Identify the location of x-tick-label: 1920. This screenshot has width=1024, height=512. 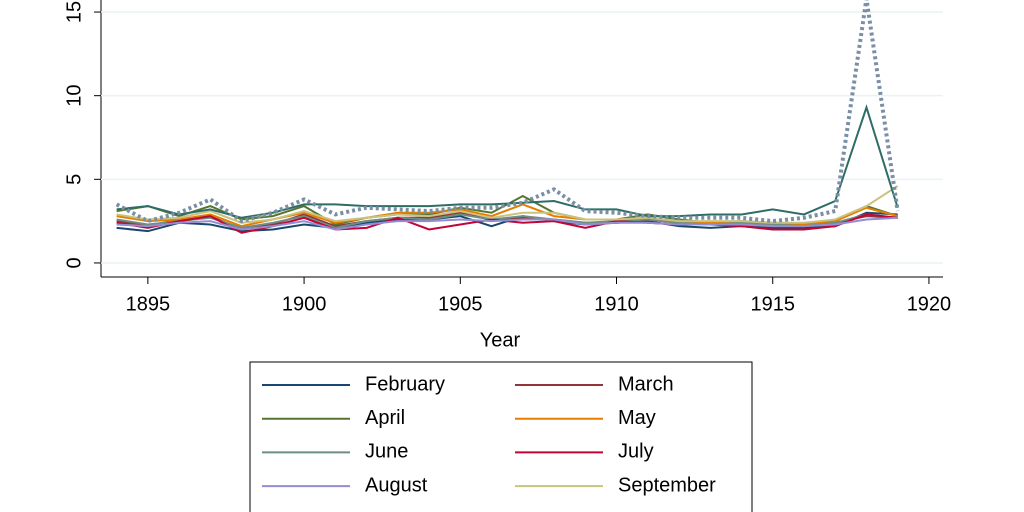
(929, 304).